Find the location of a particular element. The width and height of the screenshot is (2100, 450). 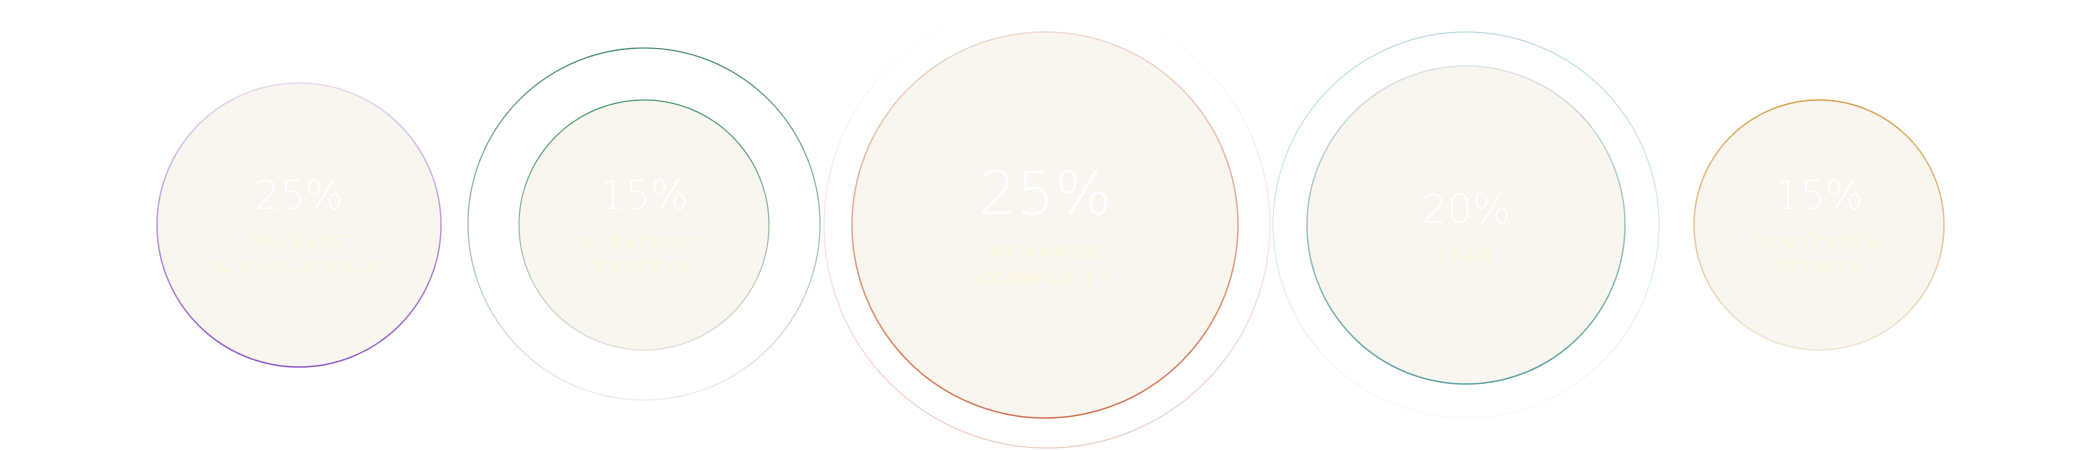

ecosystem-circle is located at coordinates (1819, 225).